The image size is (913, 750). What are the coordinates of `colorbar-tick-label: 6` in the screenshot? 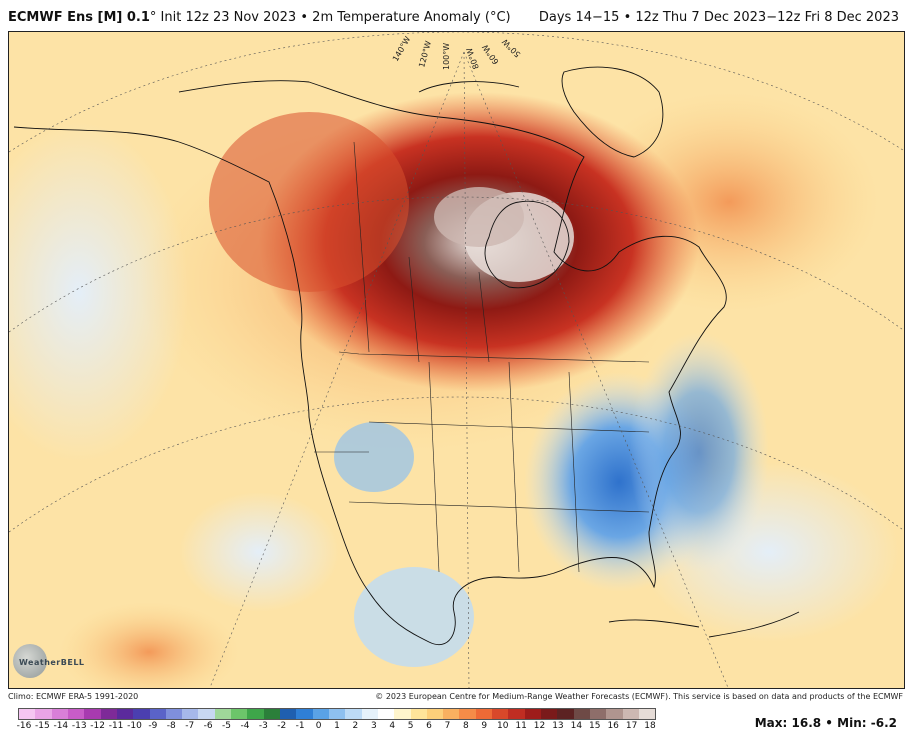 It's located at (429, 726).